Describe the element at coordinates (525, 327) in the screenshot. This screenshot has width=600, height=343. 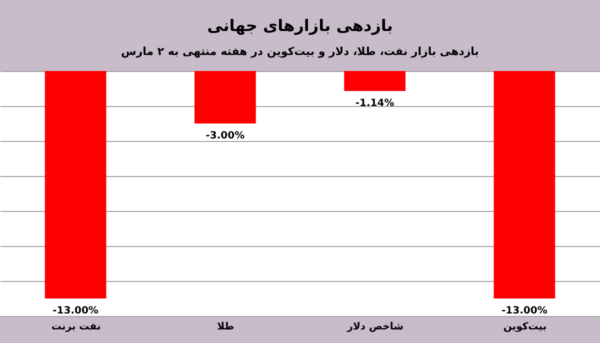
I see `x-tick-label: بیت‌کوین` at that location.